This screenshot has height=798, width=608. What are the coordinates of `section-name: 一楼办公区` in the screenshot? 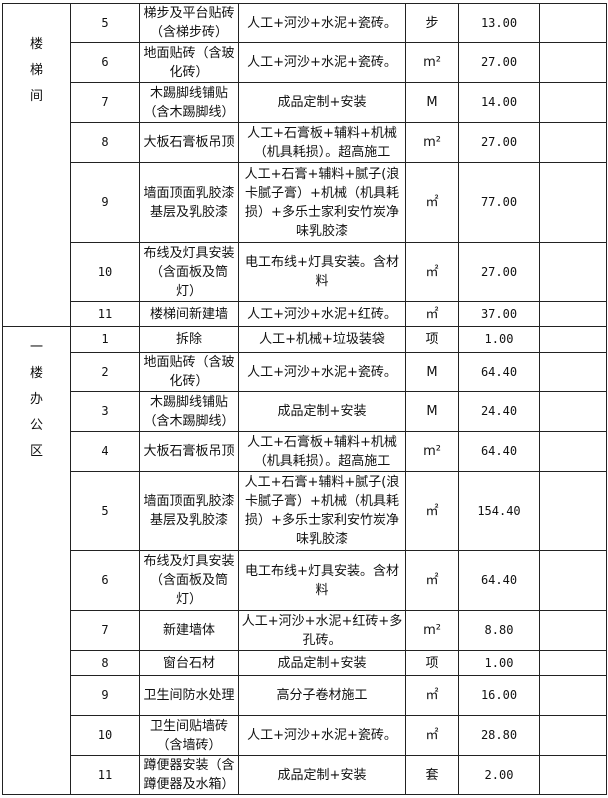 It's located at (36, 399).